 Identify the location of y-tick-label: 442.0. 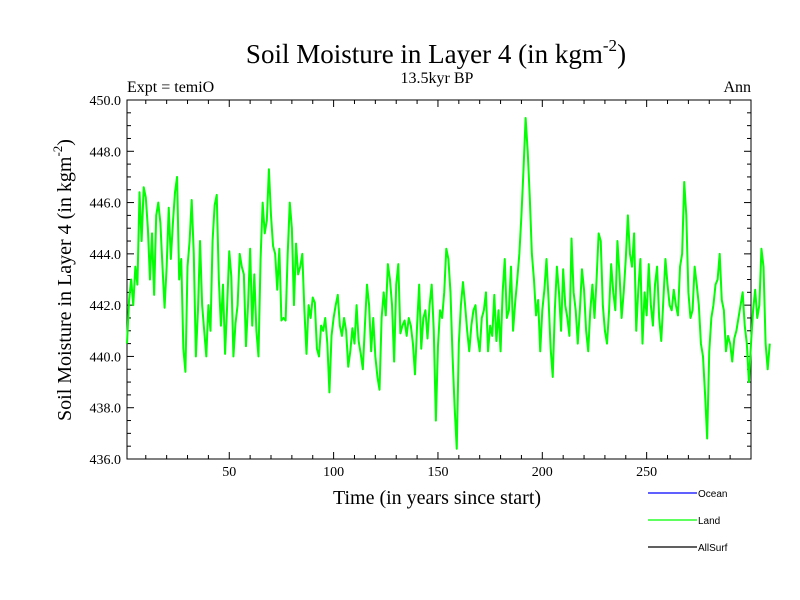
(106, 306).